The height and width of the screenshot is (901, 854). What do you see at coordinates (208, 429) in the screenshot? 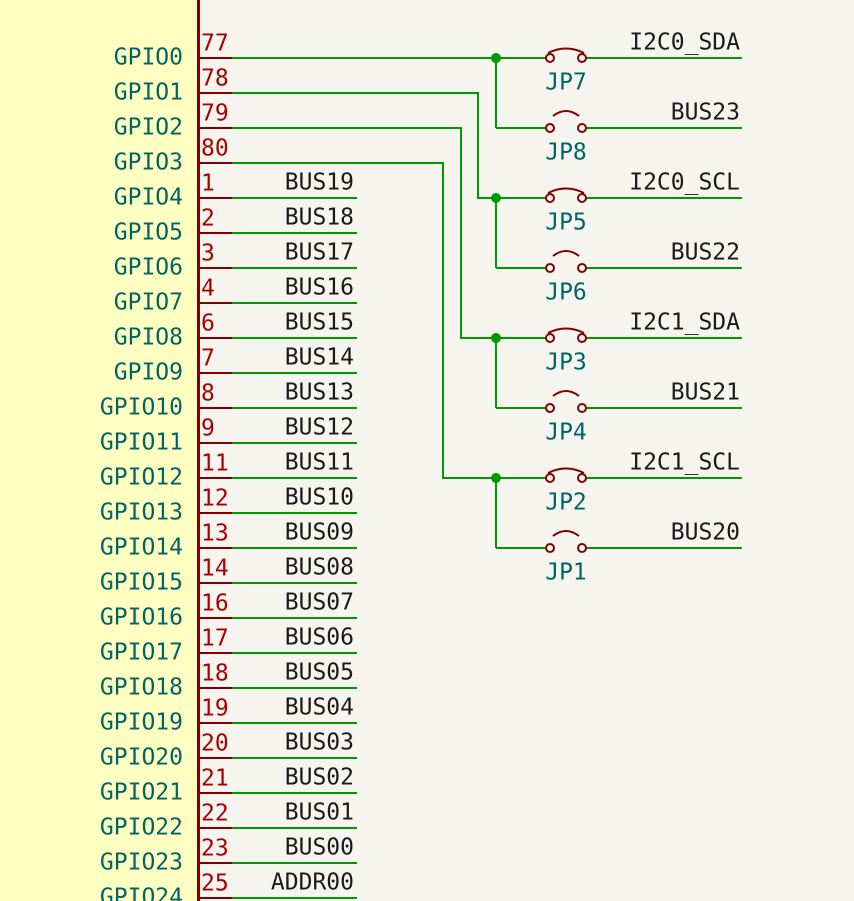
I see `pin-number: 9` at bounding box center [208, 429].